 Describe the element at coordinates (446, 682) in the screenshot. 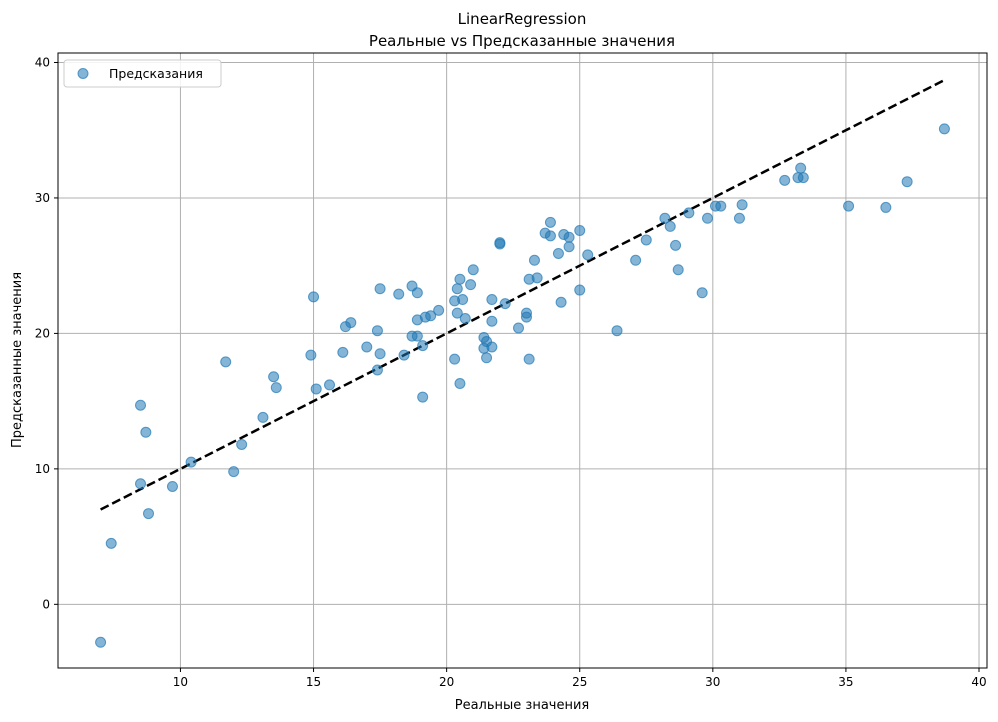

I see `x-tick-label: 20` at that location.